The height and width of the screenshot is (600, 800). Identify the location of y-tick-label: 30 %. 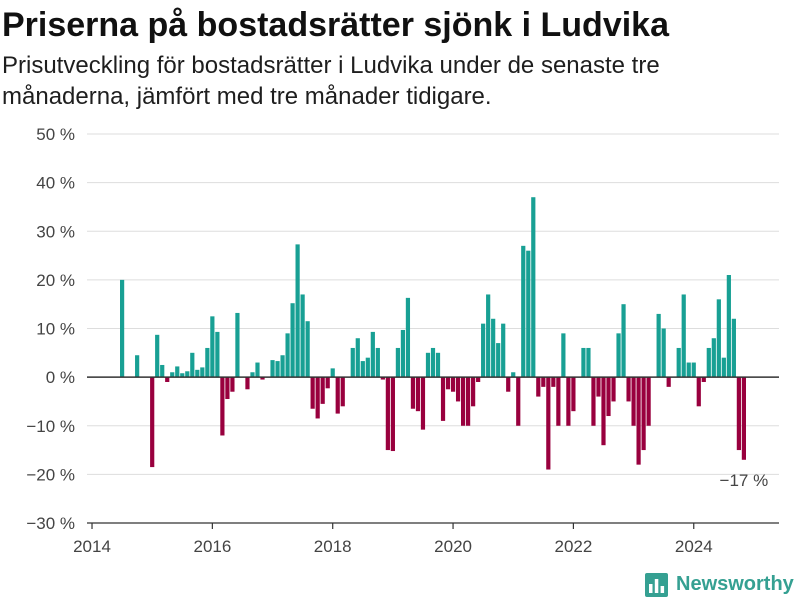
(55, 231).